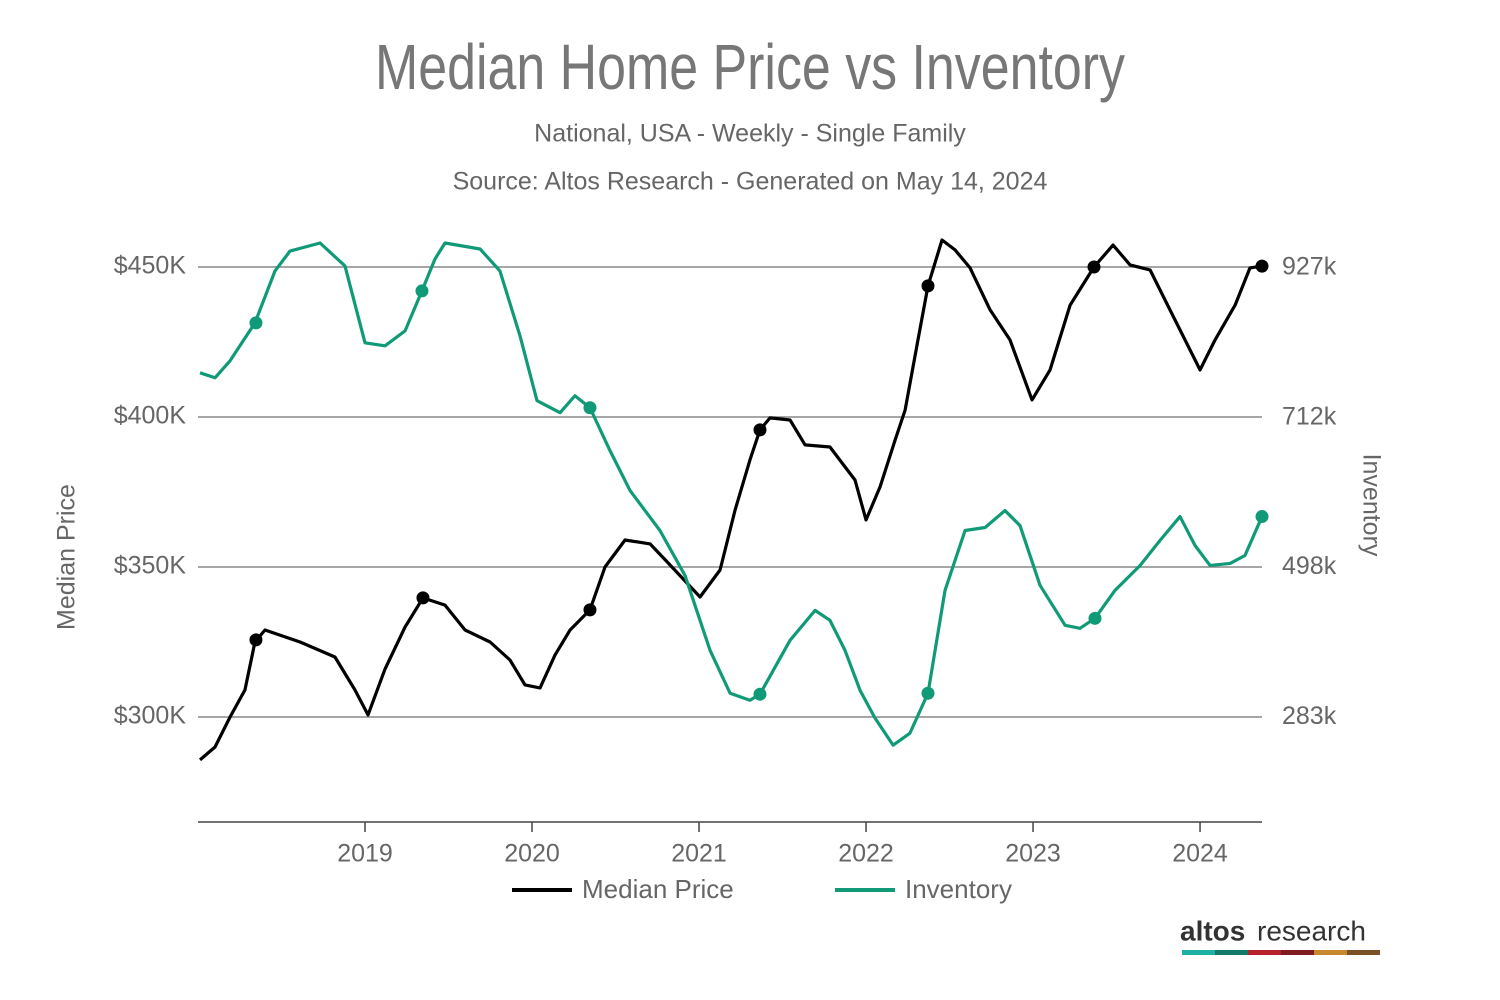 The height and width of the screenshot is (1000, 1500). Describe the element at coordinates (1212, 930) in the screenshot. I see `logo-bold: altos` at that location.